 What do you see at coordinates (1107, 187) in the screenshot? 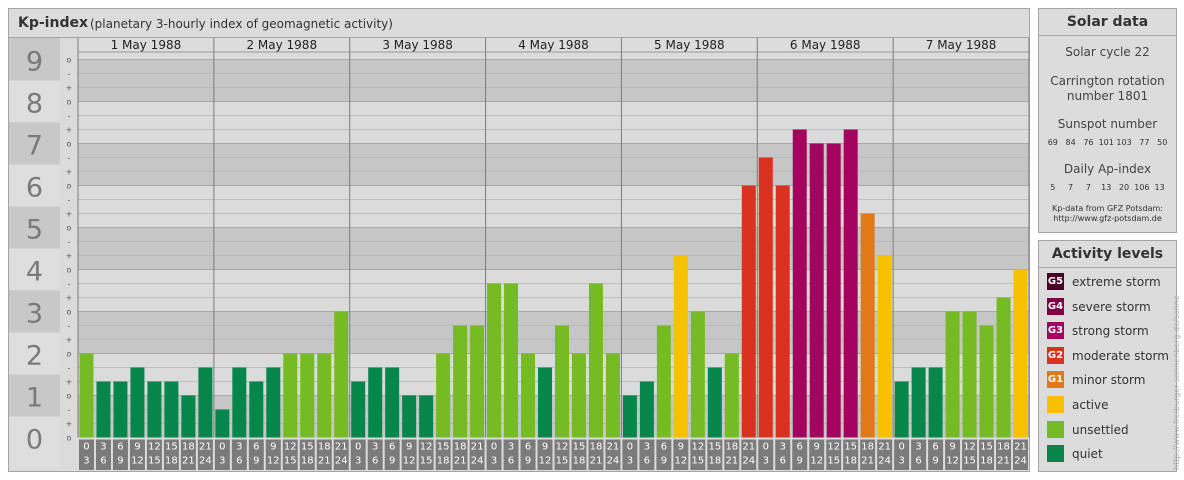
I see `ap-values: 5 7 7 13 20 106 13` at bounding box center [1107, 187].